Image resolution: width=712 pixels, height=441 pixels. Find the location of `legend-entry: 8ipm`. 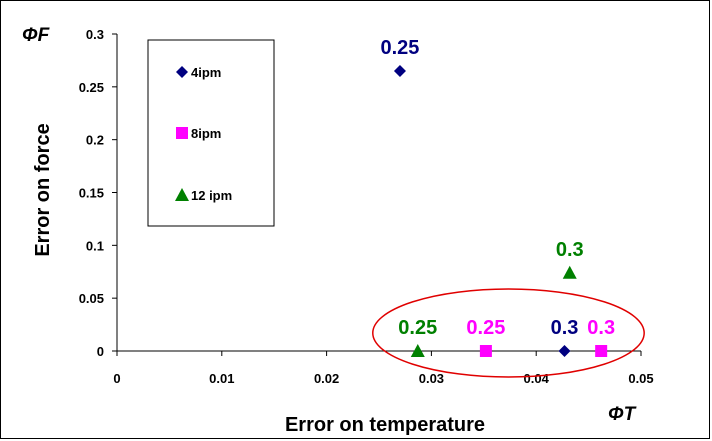

legend-entry: 8ipm is located at coordinates (206, 133).